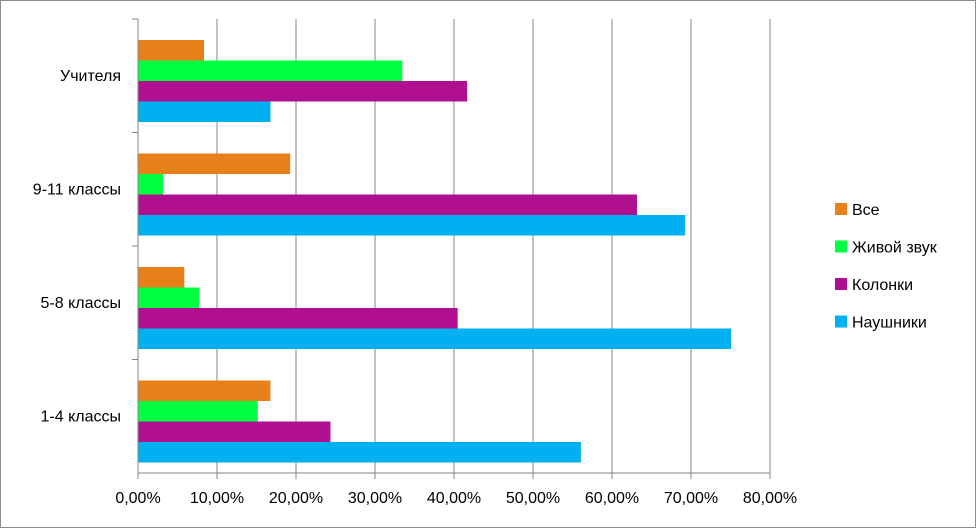 The image size is (976, 528). I want to click on x-tick-label: 60,00%, so click(612, 498).